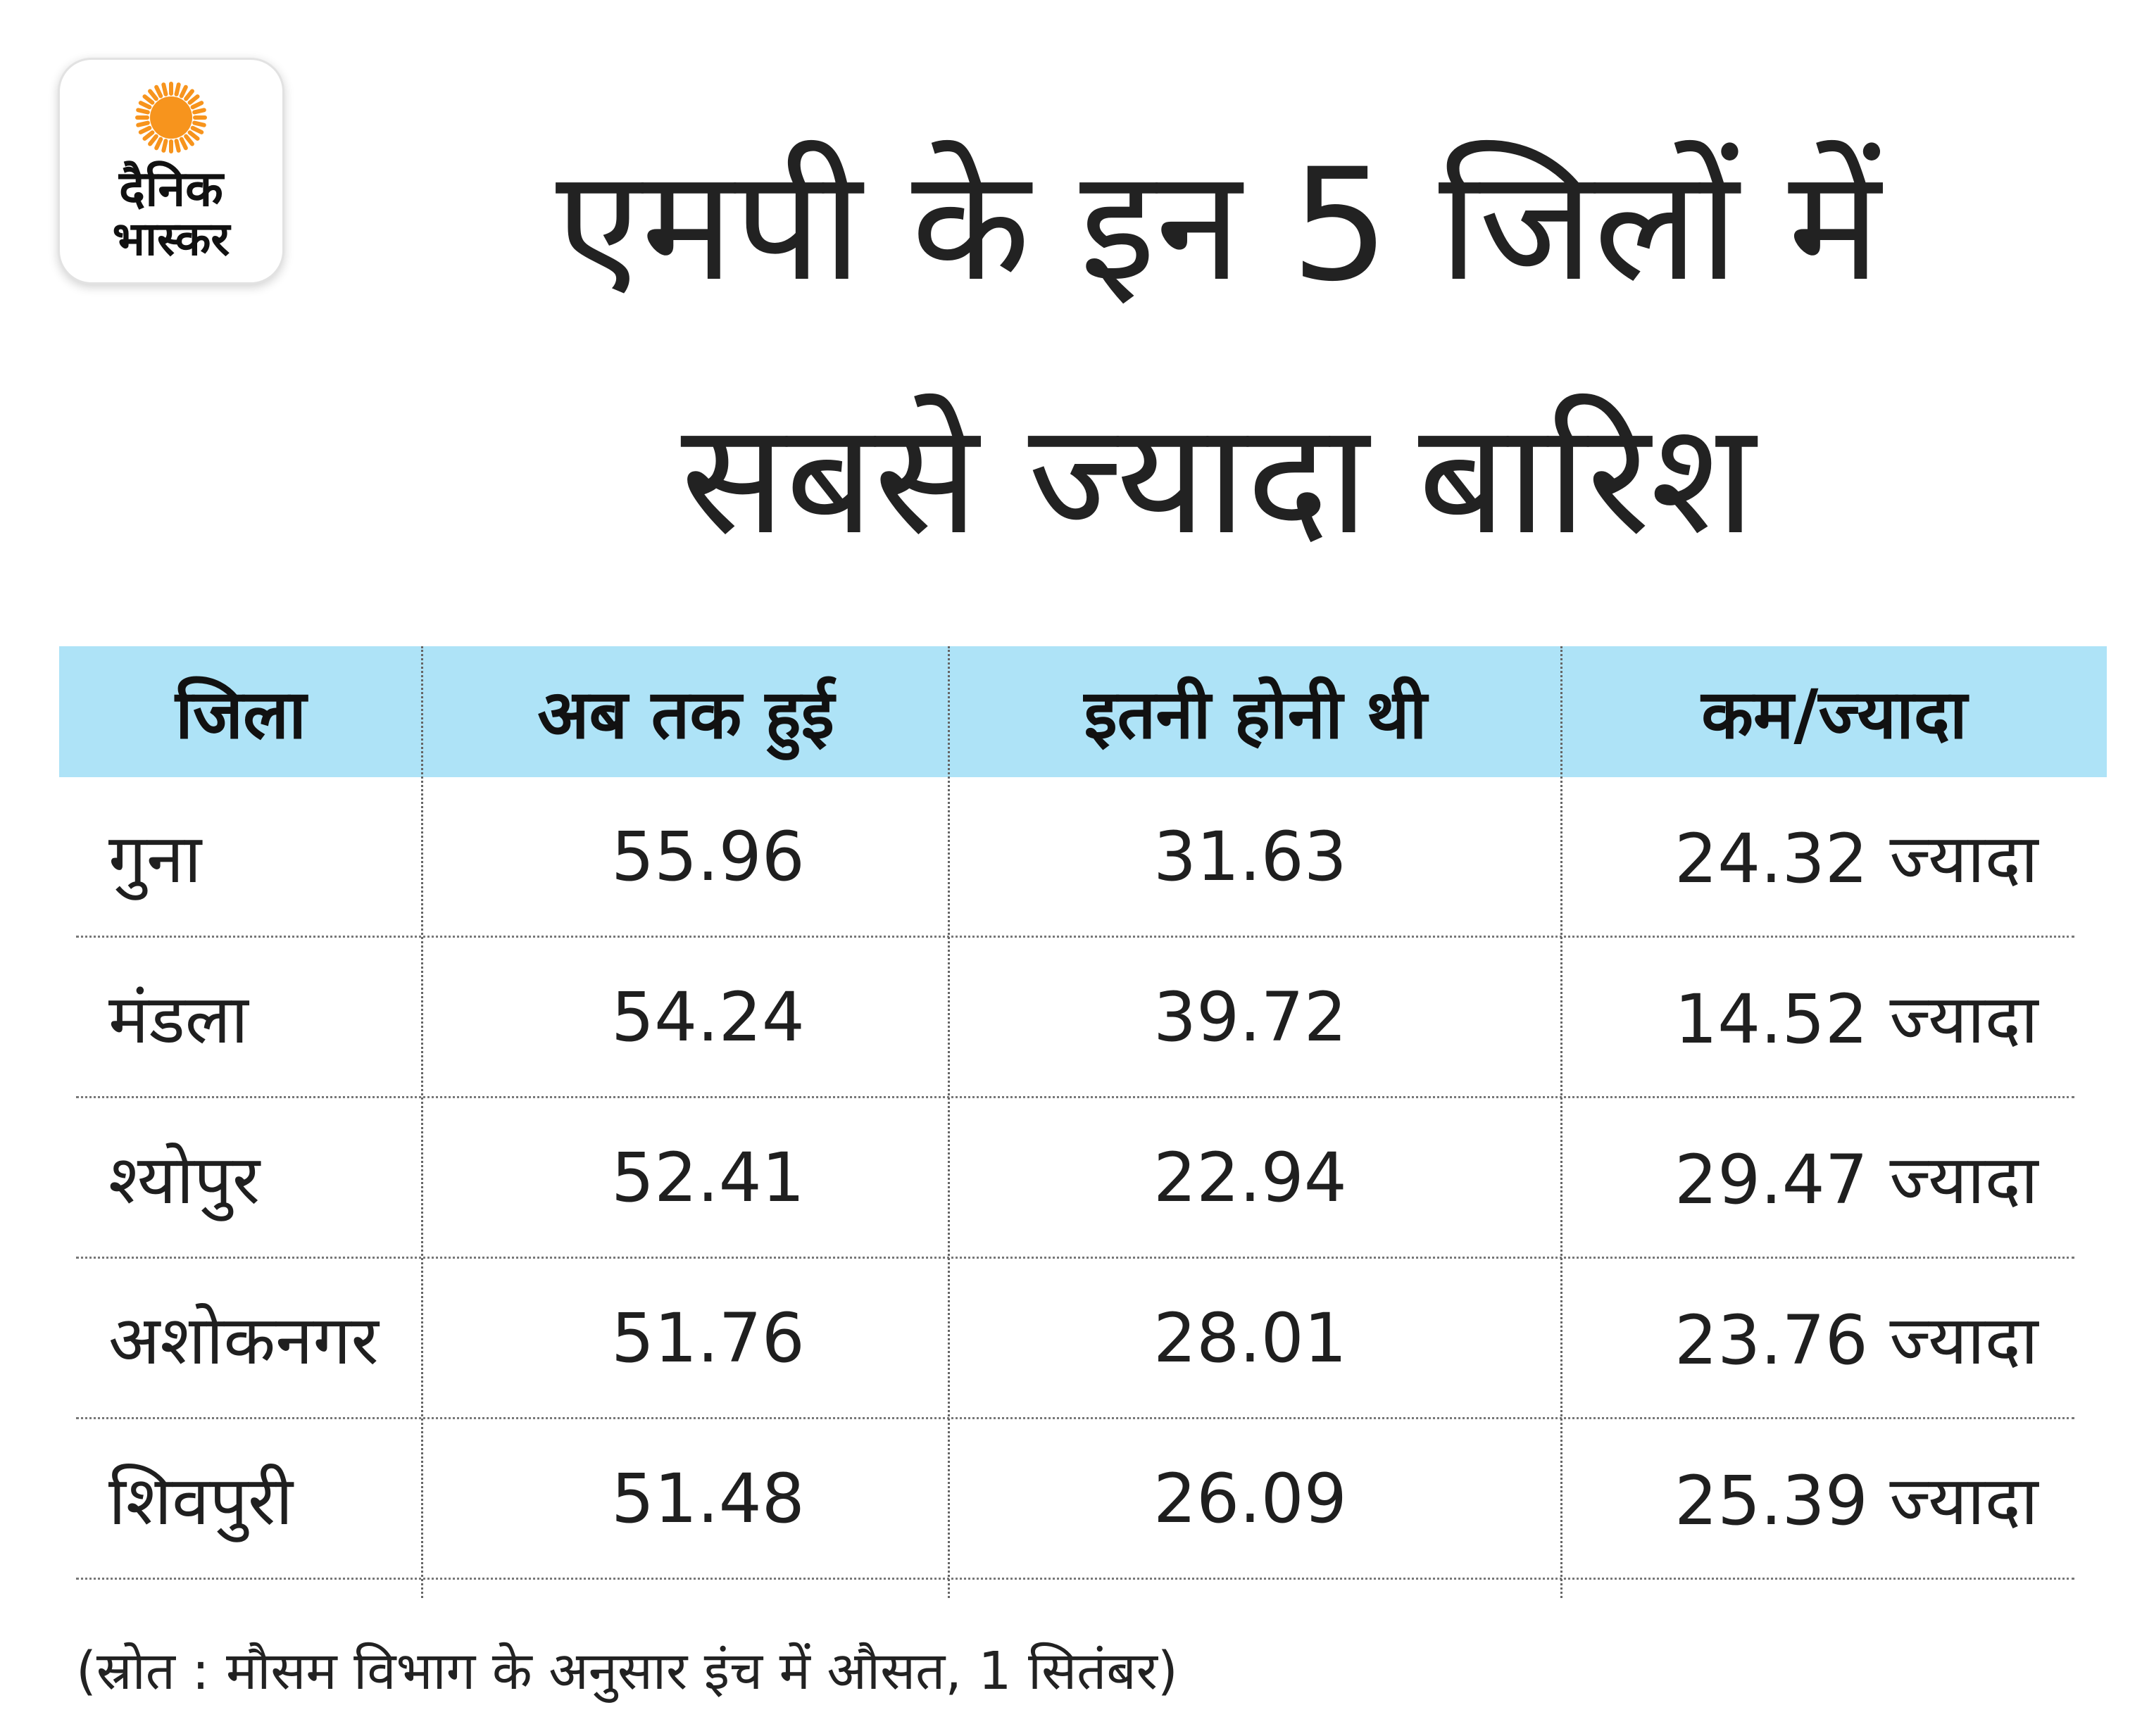 Image resolution: width=2142 pixels, height=1736 pixels. Describe the element at coordinates (1256, 714) in the screenshot. I see `header-expected: इतनी होनी थी` at that location.